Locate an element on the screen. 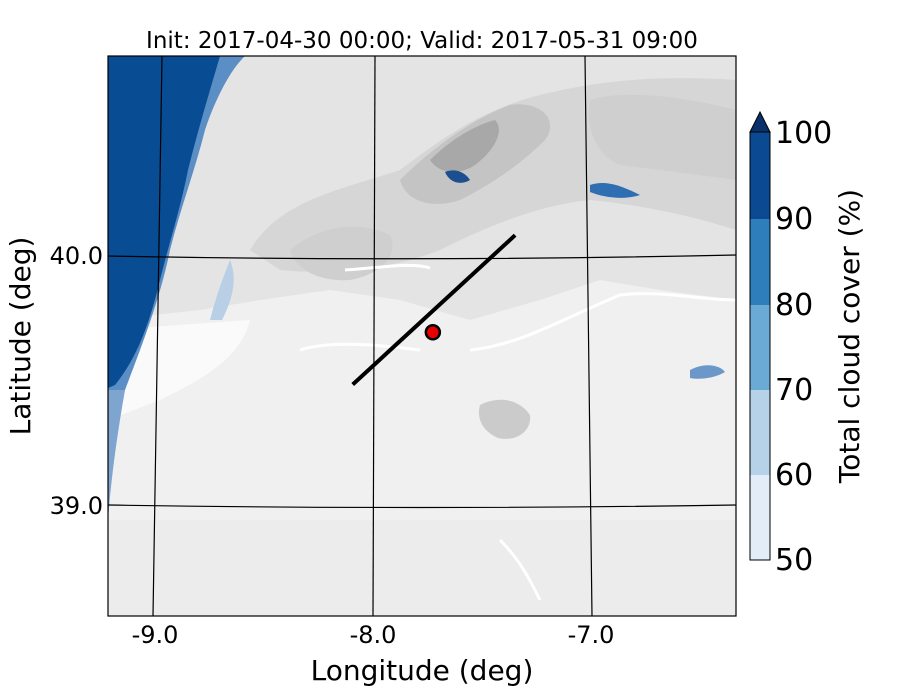 The width and height of the screenshot is (900, 700). terrain-peak is located at coordinates (464, 146).